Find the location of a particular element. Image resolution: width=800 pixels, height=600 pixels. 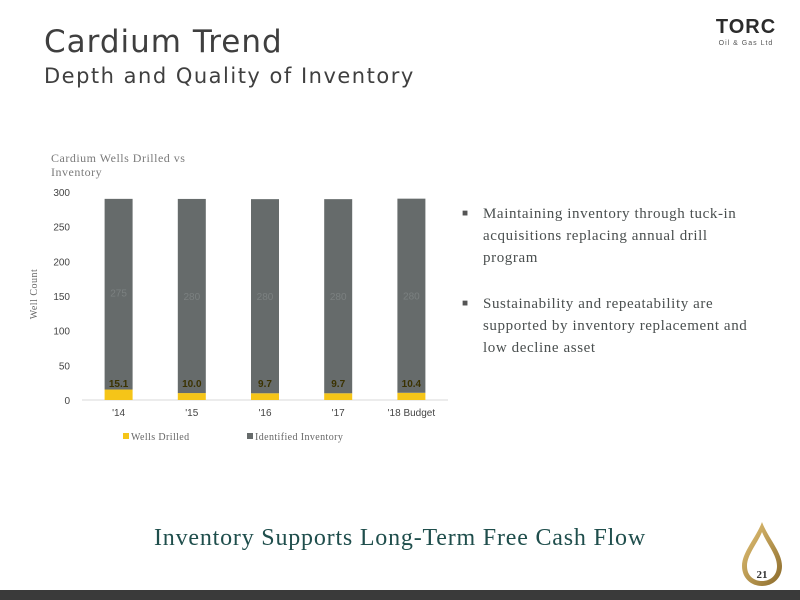

data-label: 275 is located at coordinates (118, 293).